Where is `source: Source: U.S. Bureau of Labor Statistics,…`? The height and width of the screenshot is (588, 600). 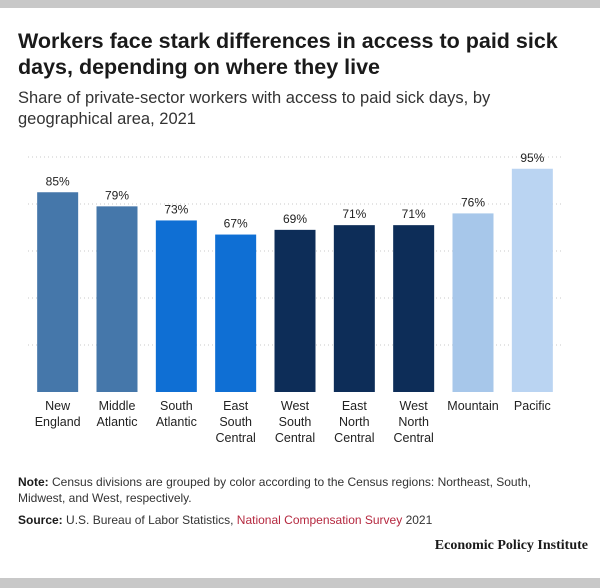 source: Source: U.S. Bureau of Labor Statistics,… is located at coordinates (298, 520).